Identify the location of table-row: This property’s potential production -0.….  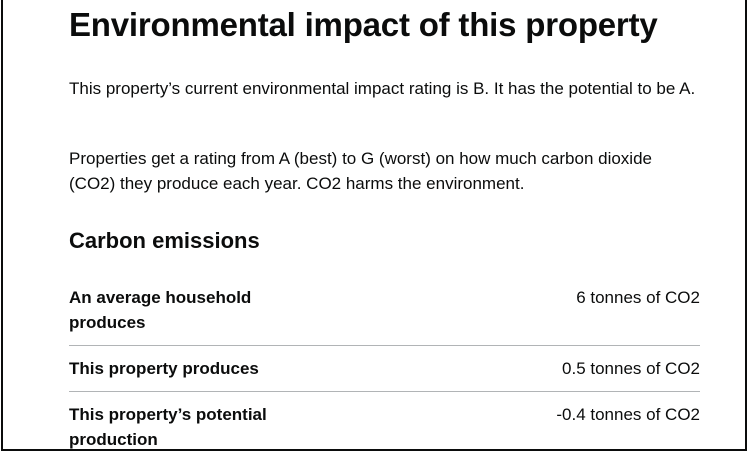
(384, 420).